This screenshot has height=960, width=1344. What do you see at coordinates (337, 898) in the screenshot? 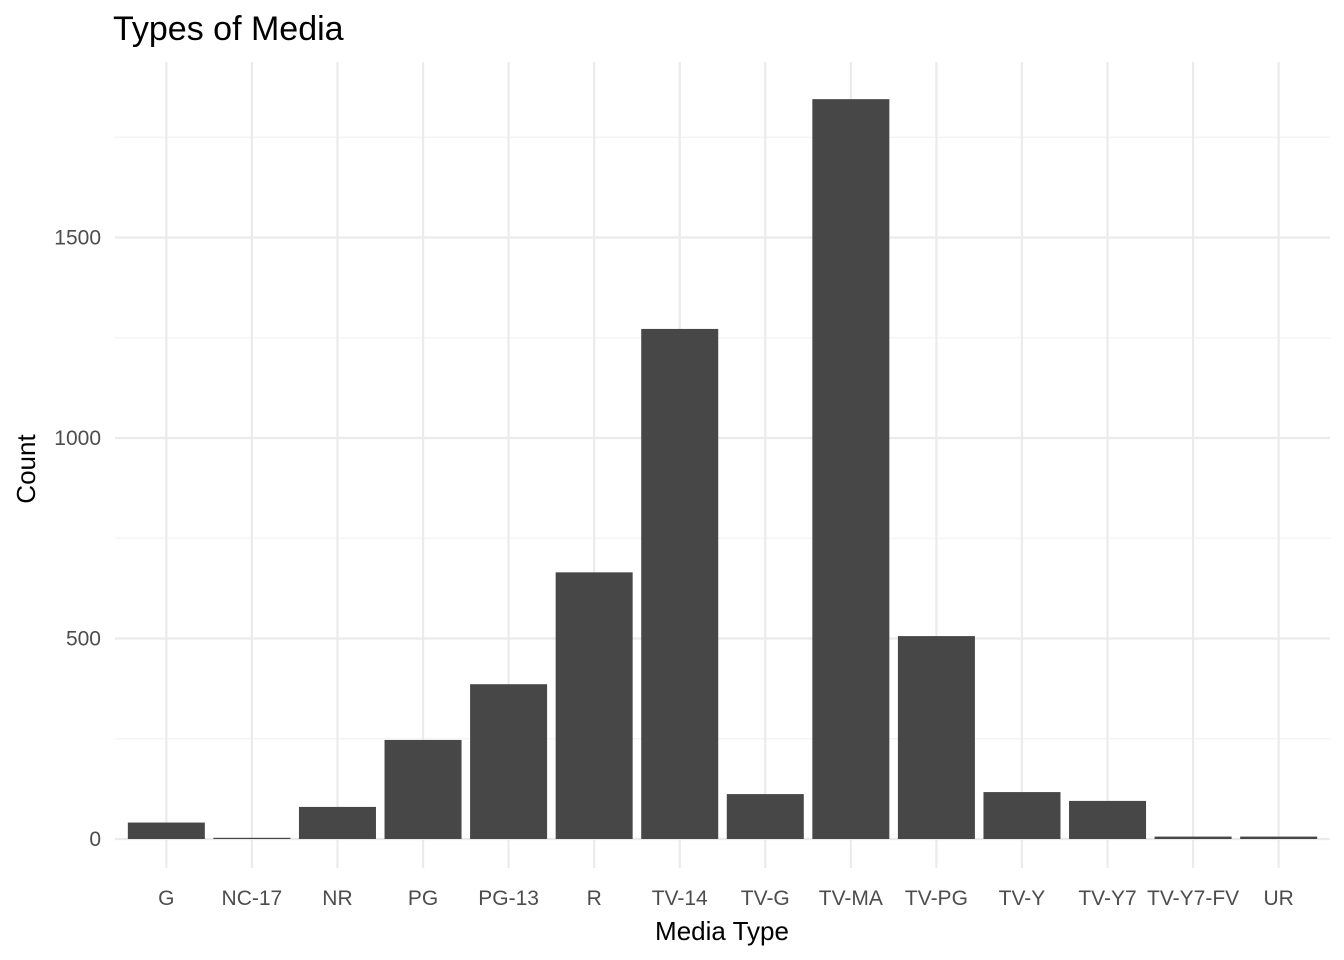
I see `x-tick-label: NR` at bounding box center [337, 898].